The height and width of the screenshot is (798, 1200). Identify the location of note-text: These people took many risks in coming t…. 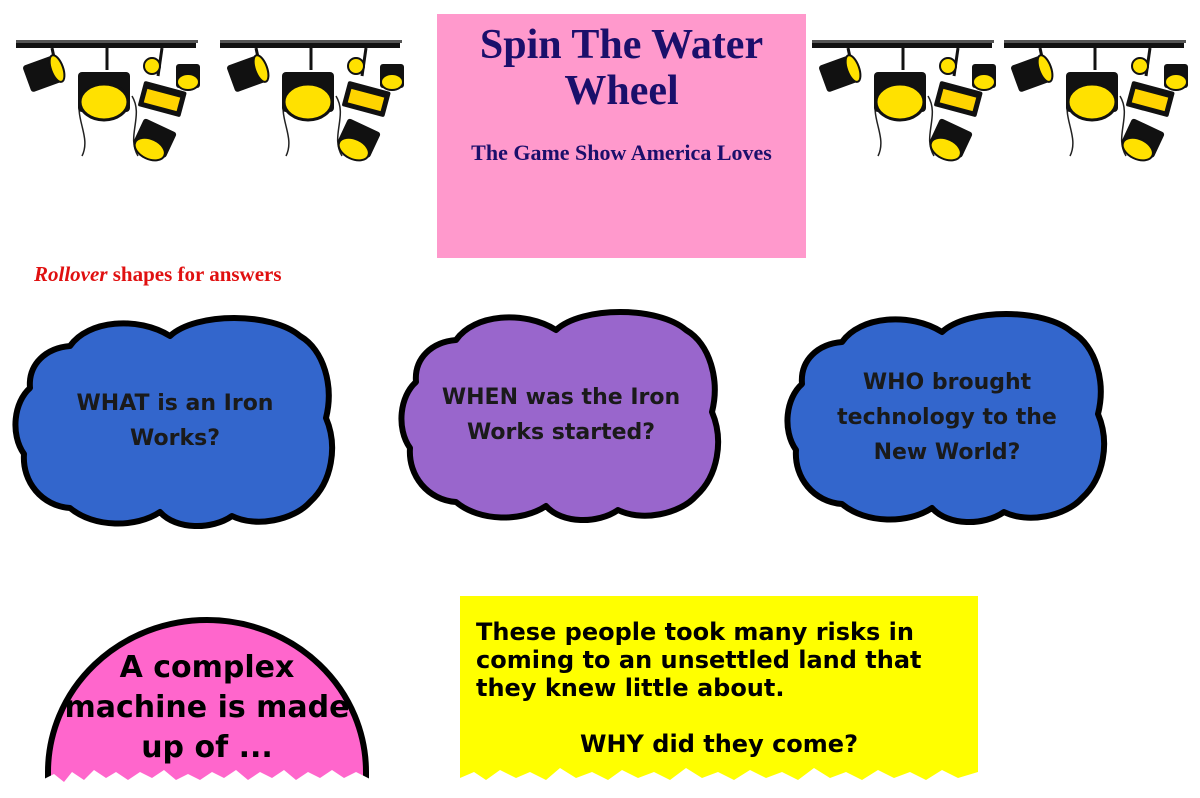
(699, 660).